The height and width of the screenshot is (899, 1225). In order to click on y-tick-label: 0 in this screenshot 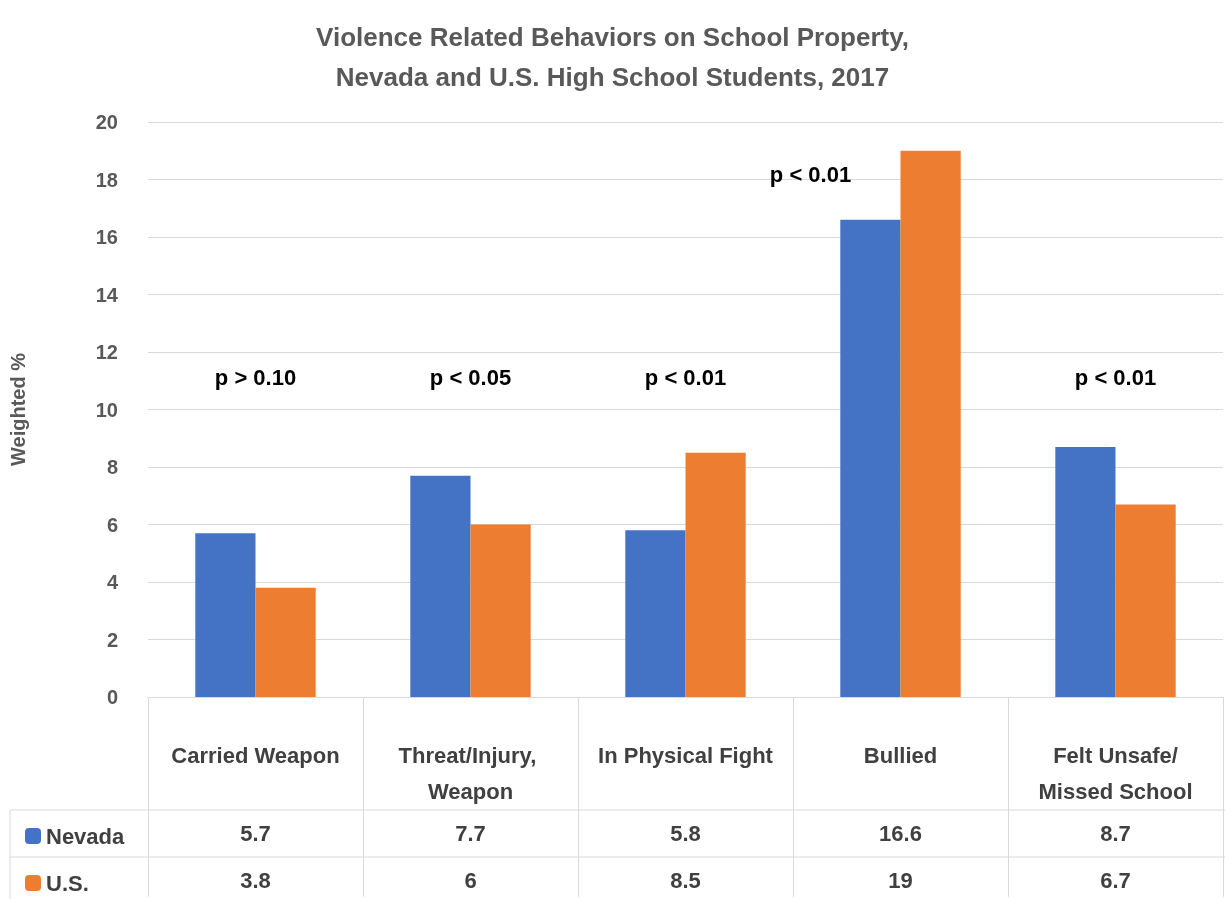, I will do `click(112, 697)`.